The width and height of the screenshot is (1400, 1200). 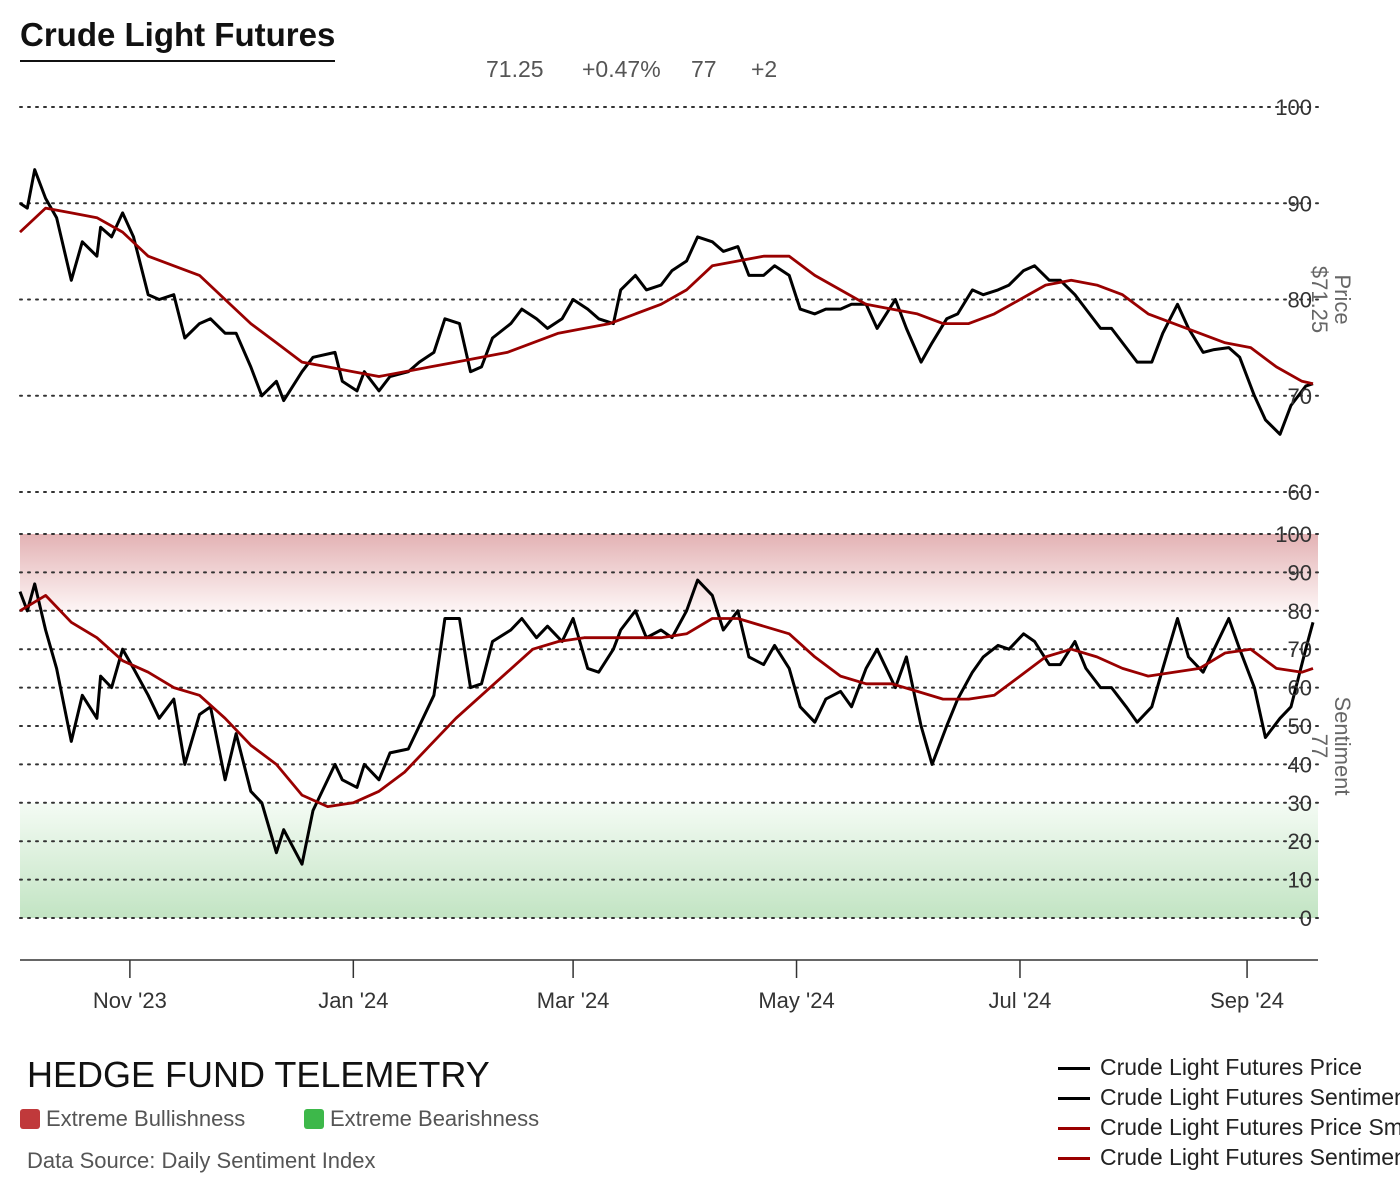 I want to click on sentiment-y-tick-label: 40, so click(x=1300, y=764).